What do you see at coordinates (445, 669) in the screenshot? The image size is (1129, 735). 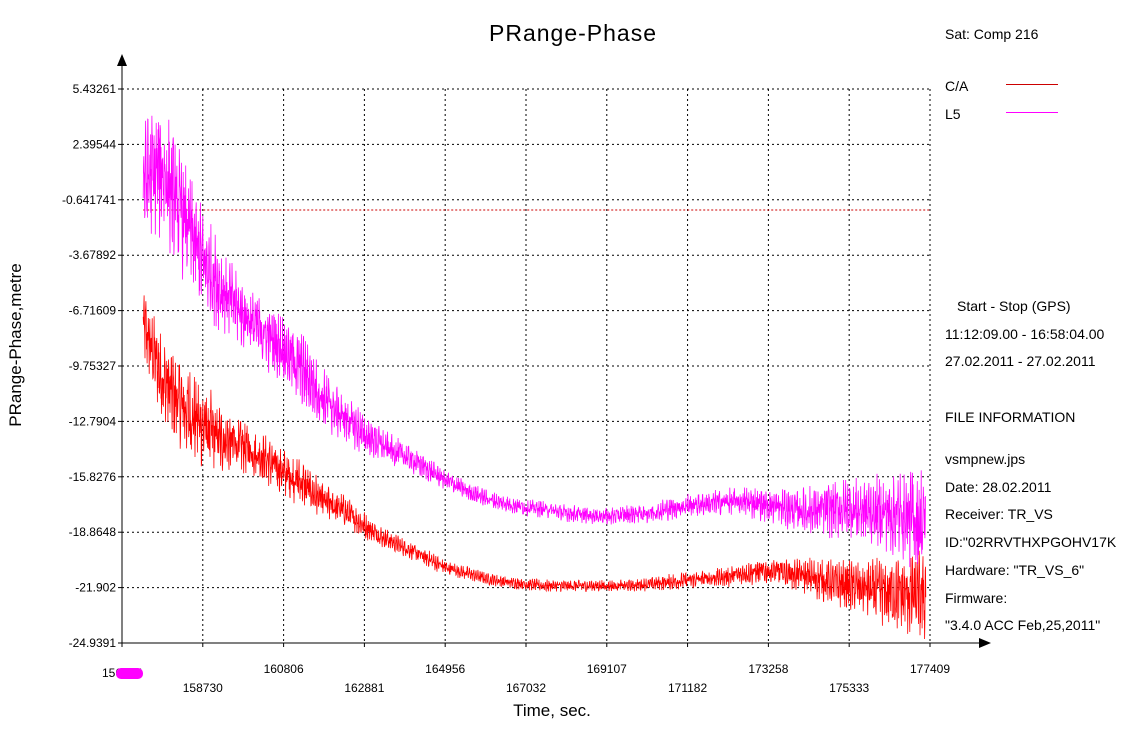 I see `x-tick-label-upper: 164956` at bounding box center [445, 669].